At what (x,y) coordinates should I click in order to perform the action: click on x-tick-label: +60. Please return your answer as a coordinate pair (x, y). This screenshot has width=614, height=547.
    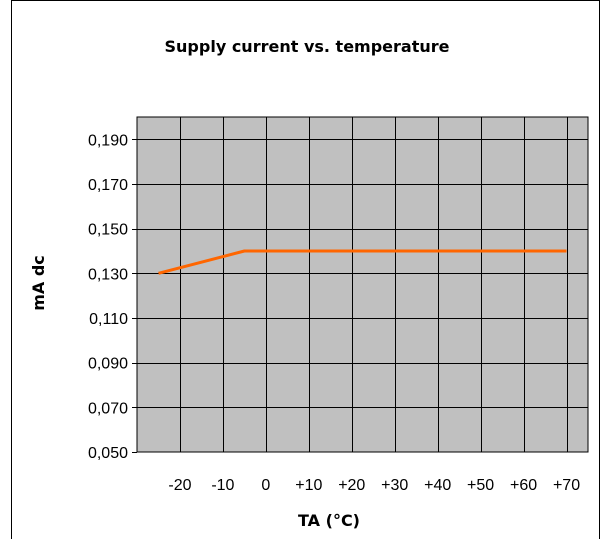
    Looking at the image, I should click on (523, 485).